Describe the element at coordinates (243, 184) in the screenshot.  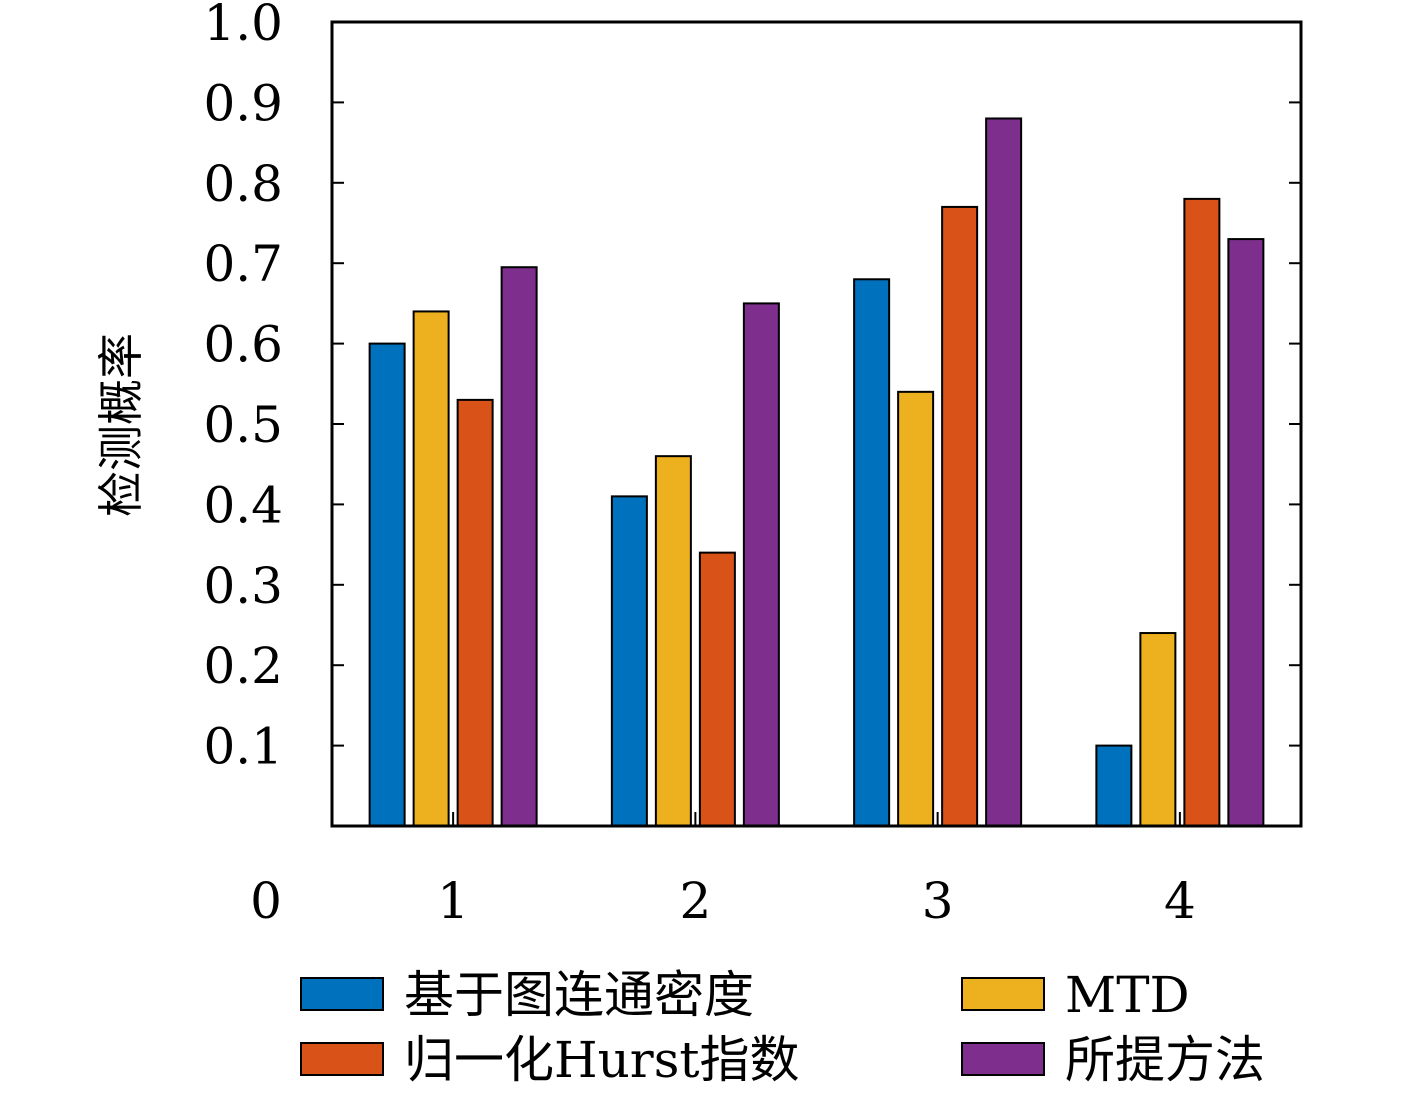
I see `y-tick-label: 0.8` at that location.